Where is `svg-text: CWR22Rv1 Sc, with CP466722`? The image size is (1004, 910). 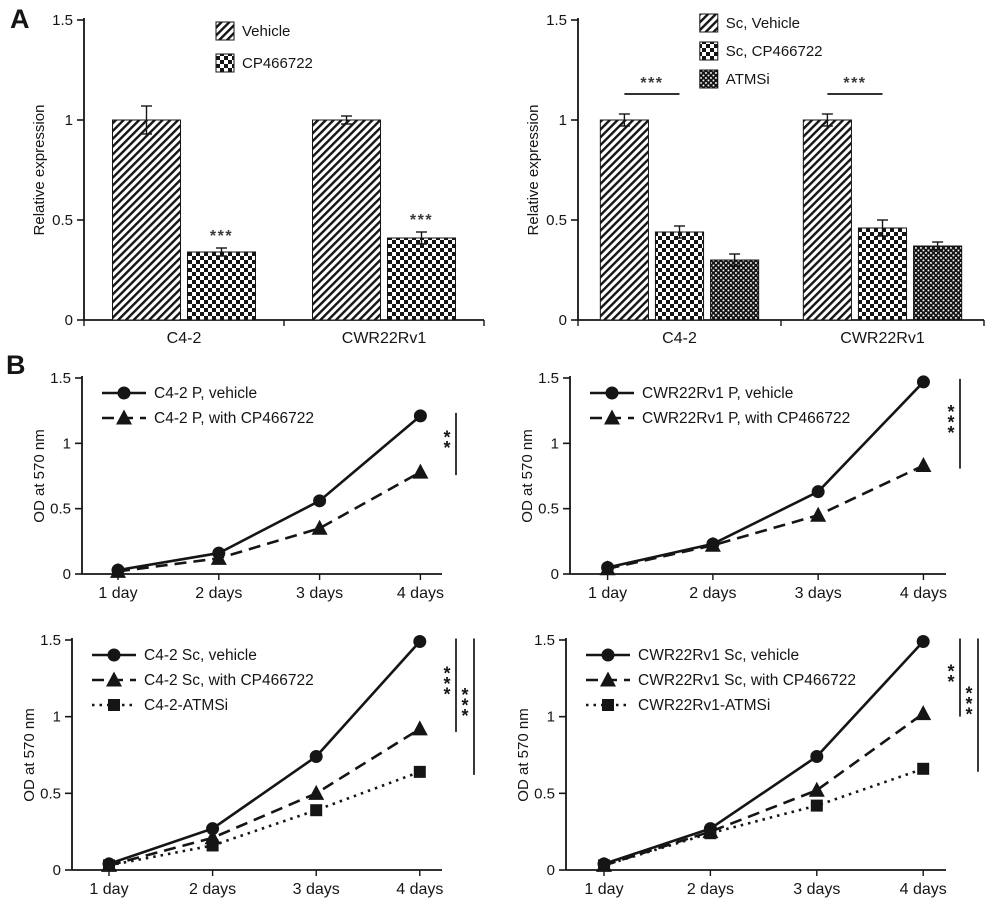 svg-text: CWR22Rv1 Sc, with CP466722 is located at coordinates (747, 680).